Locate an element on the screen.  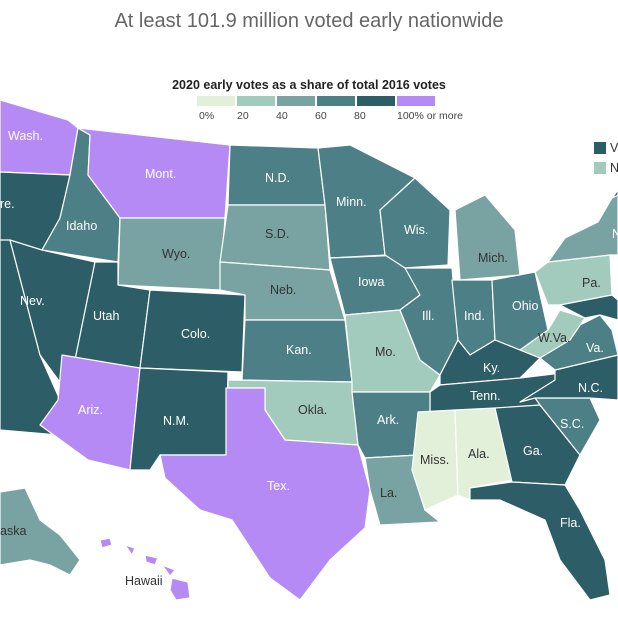
legend-tick-40: 40 is located at coordinates (282, 116).